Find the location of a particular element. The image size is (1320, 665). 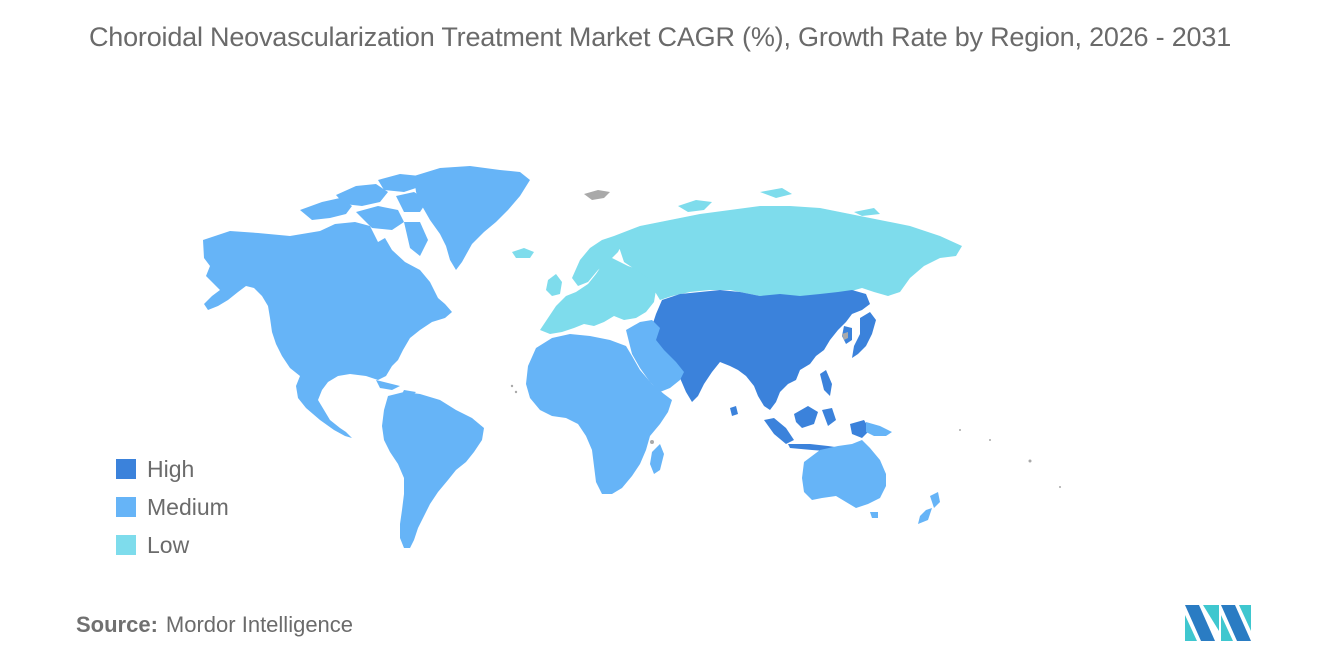

legend-swatch-low is located at coordinates (126, 545).